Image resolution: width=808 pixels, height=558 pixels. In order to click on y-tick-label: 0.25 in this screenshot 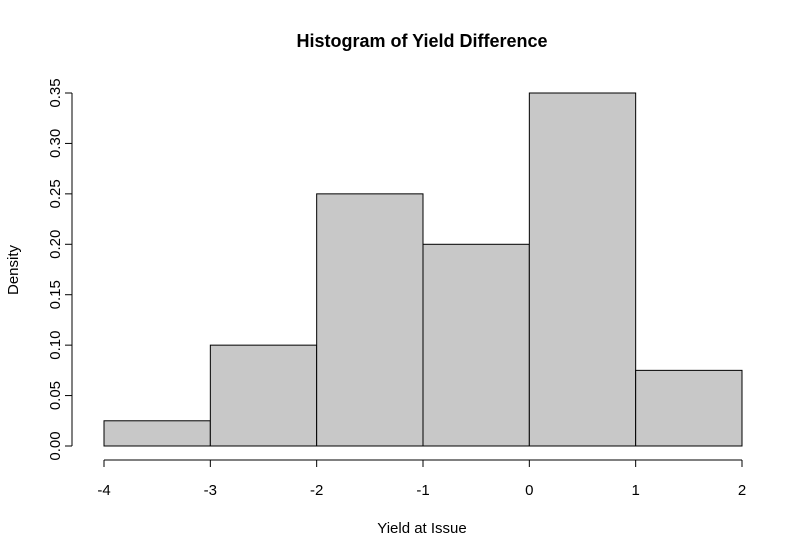, I will do `click(55, 193)`.